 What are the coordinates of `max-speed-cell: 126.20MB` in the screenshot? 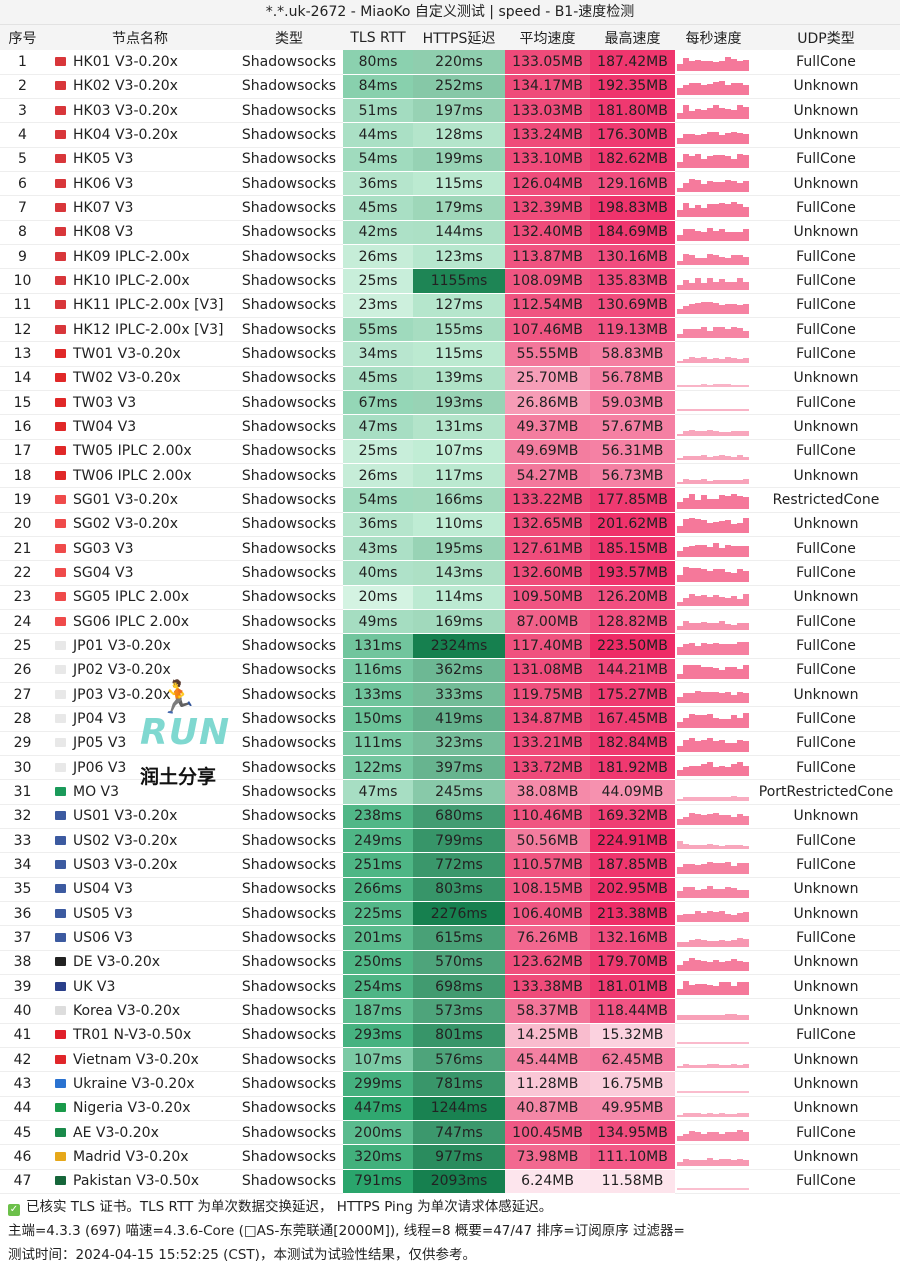 It's located at (632, 598).